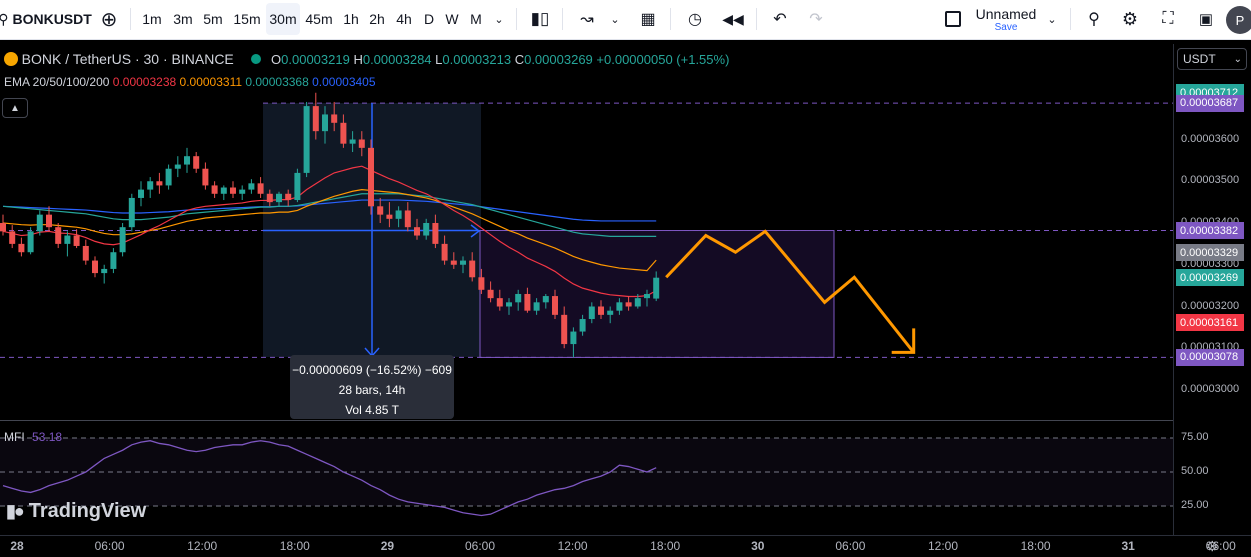  I want to click on tradingview-logo: ▮● TradingView, so click(76, 511).